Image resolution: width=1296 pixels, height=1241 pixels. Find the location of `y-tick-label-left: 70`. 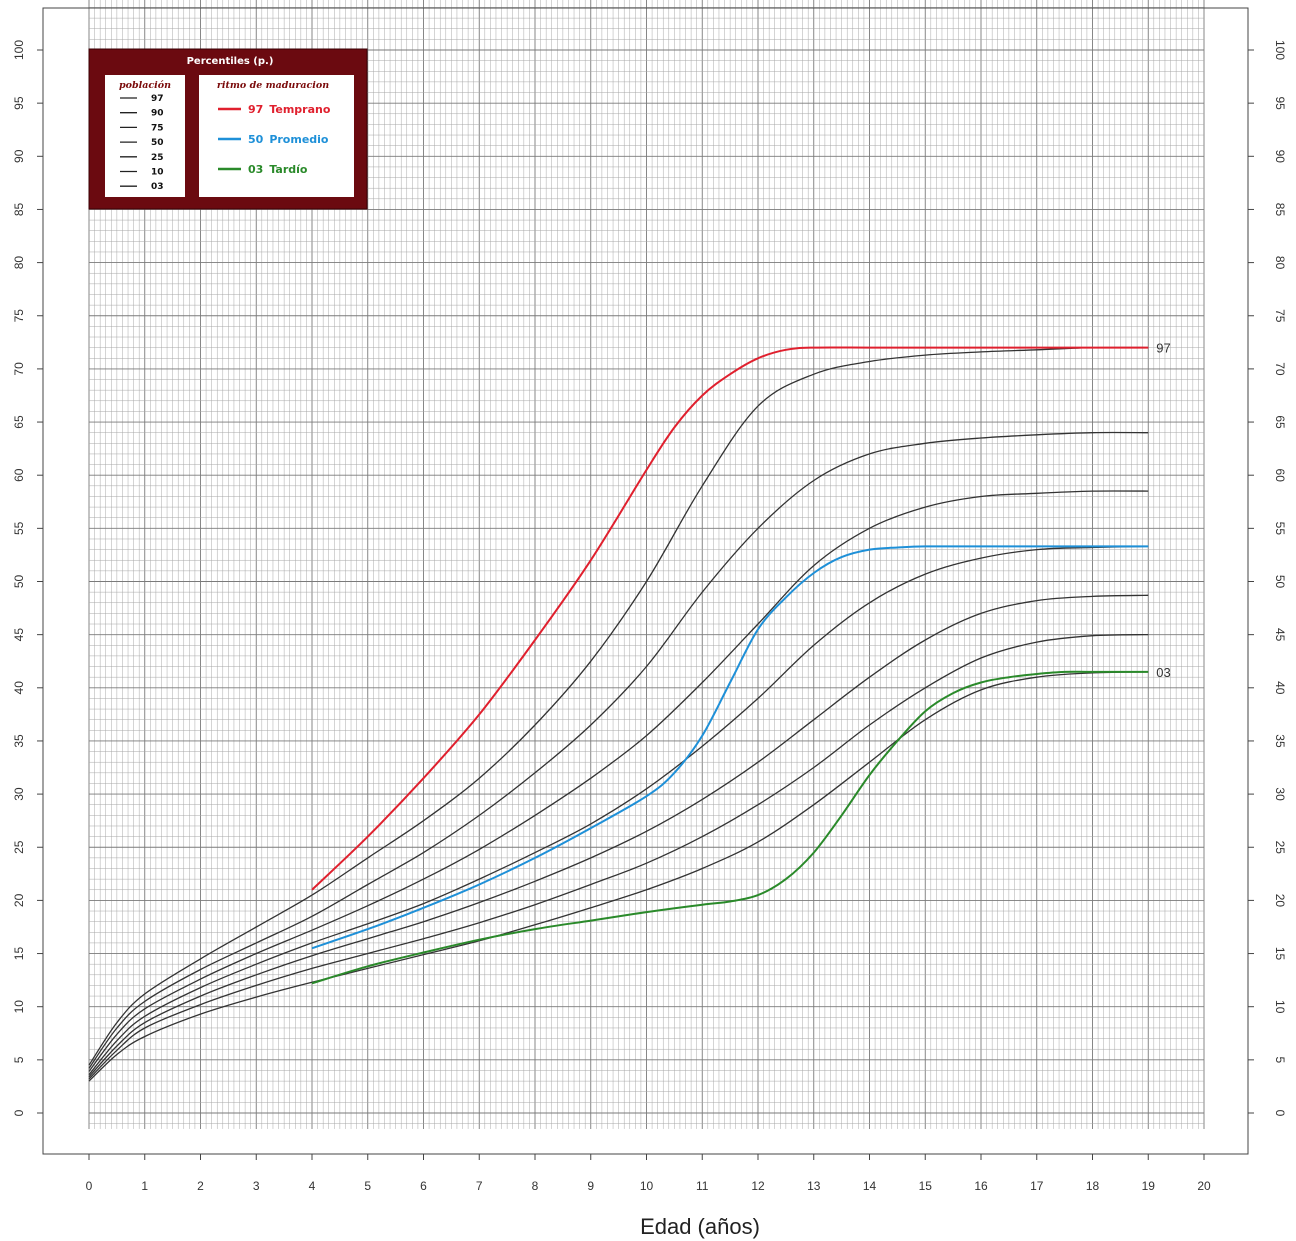

y-tick-label-left: 70 is located at coordinates (19, 369).